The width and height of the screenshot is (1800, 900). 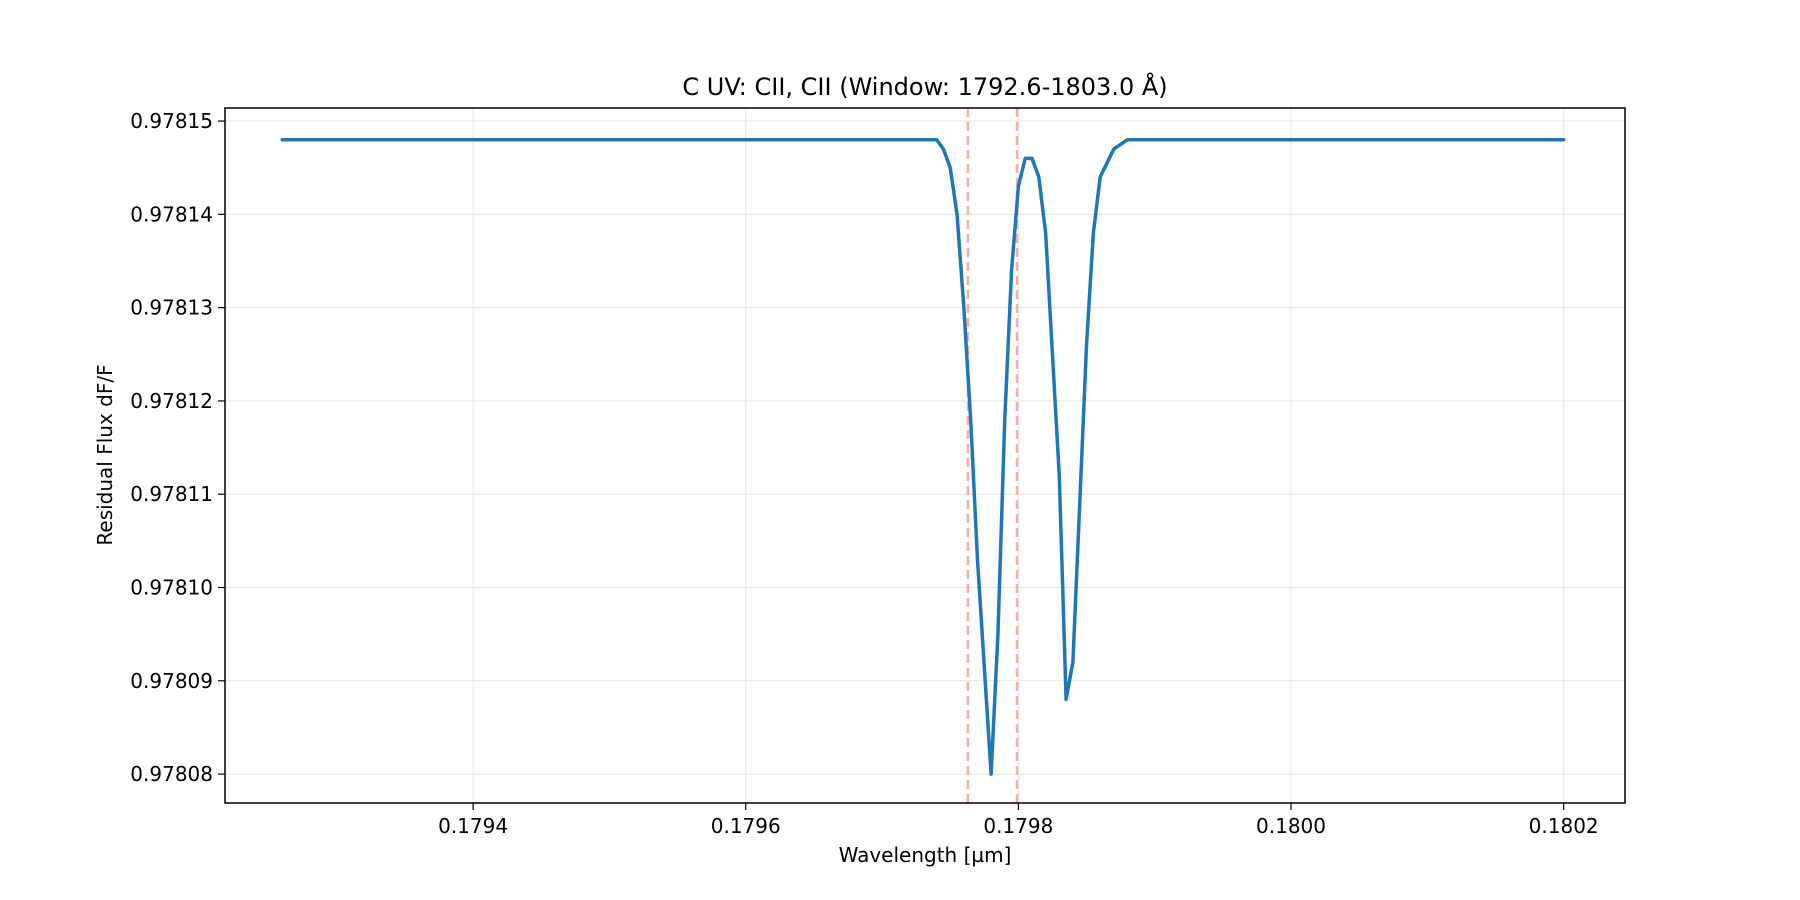 What do you see at coordinates (925, 855) in the screenshot?
I see `x-axis-label: Wavelength [µm]` at bounding box center [925, 855].